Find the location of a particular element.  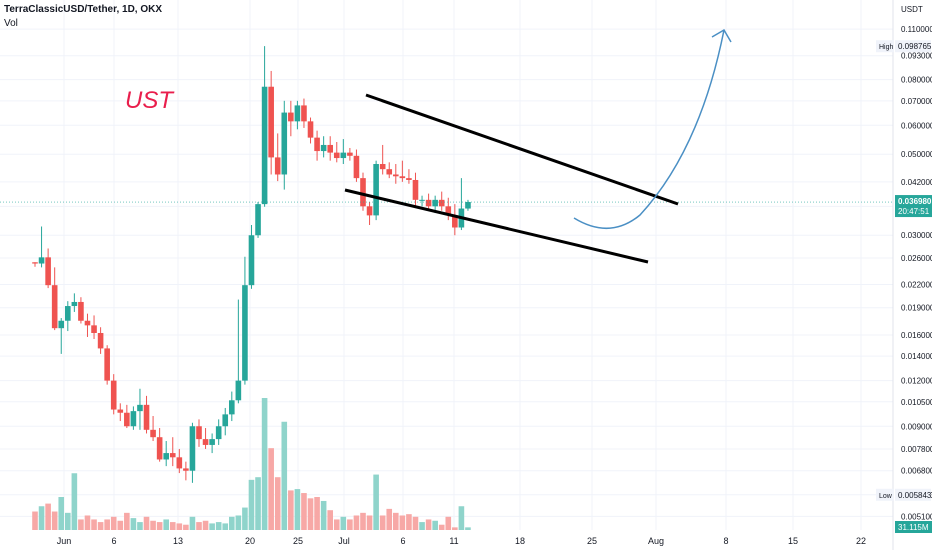

price-tick-label: 0.060000 is located at coordinates (916, 125).